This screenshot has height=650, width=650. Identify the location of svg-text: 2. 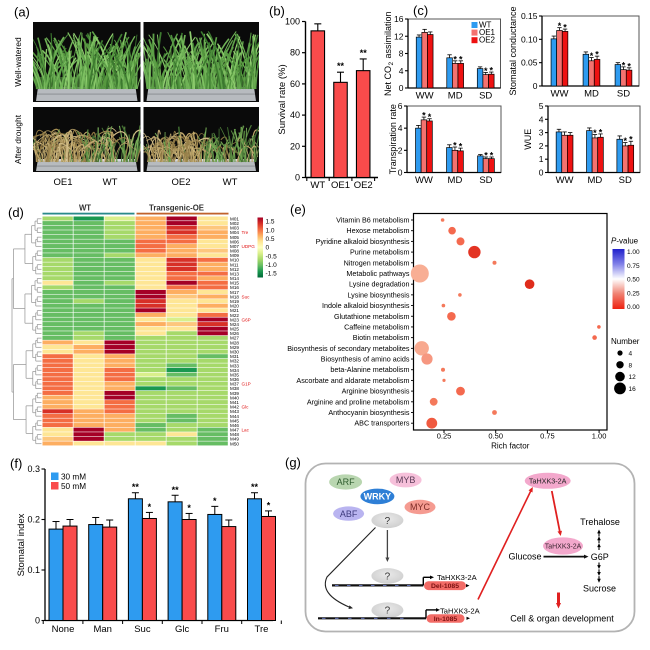
(400, 150).